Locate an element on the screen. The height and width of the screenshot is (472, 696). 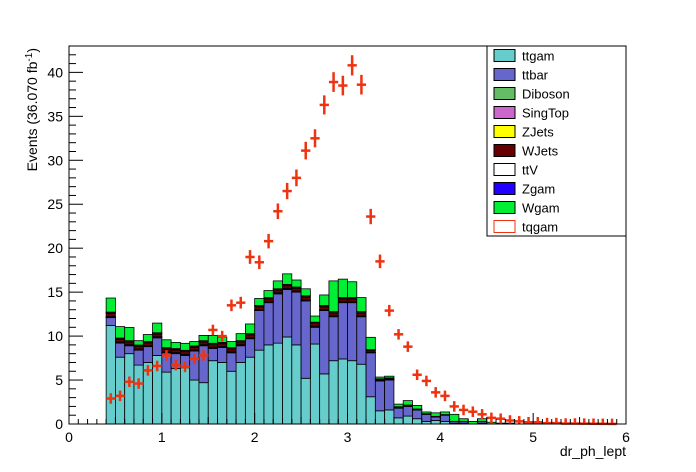
legend-entry-SingTop: SingTop is located at coordinates (531, 113).